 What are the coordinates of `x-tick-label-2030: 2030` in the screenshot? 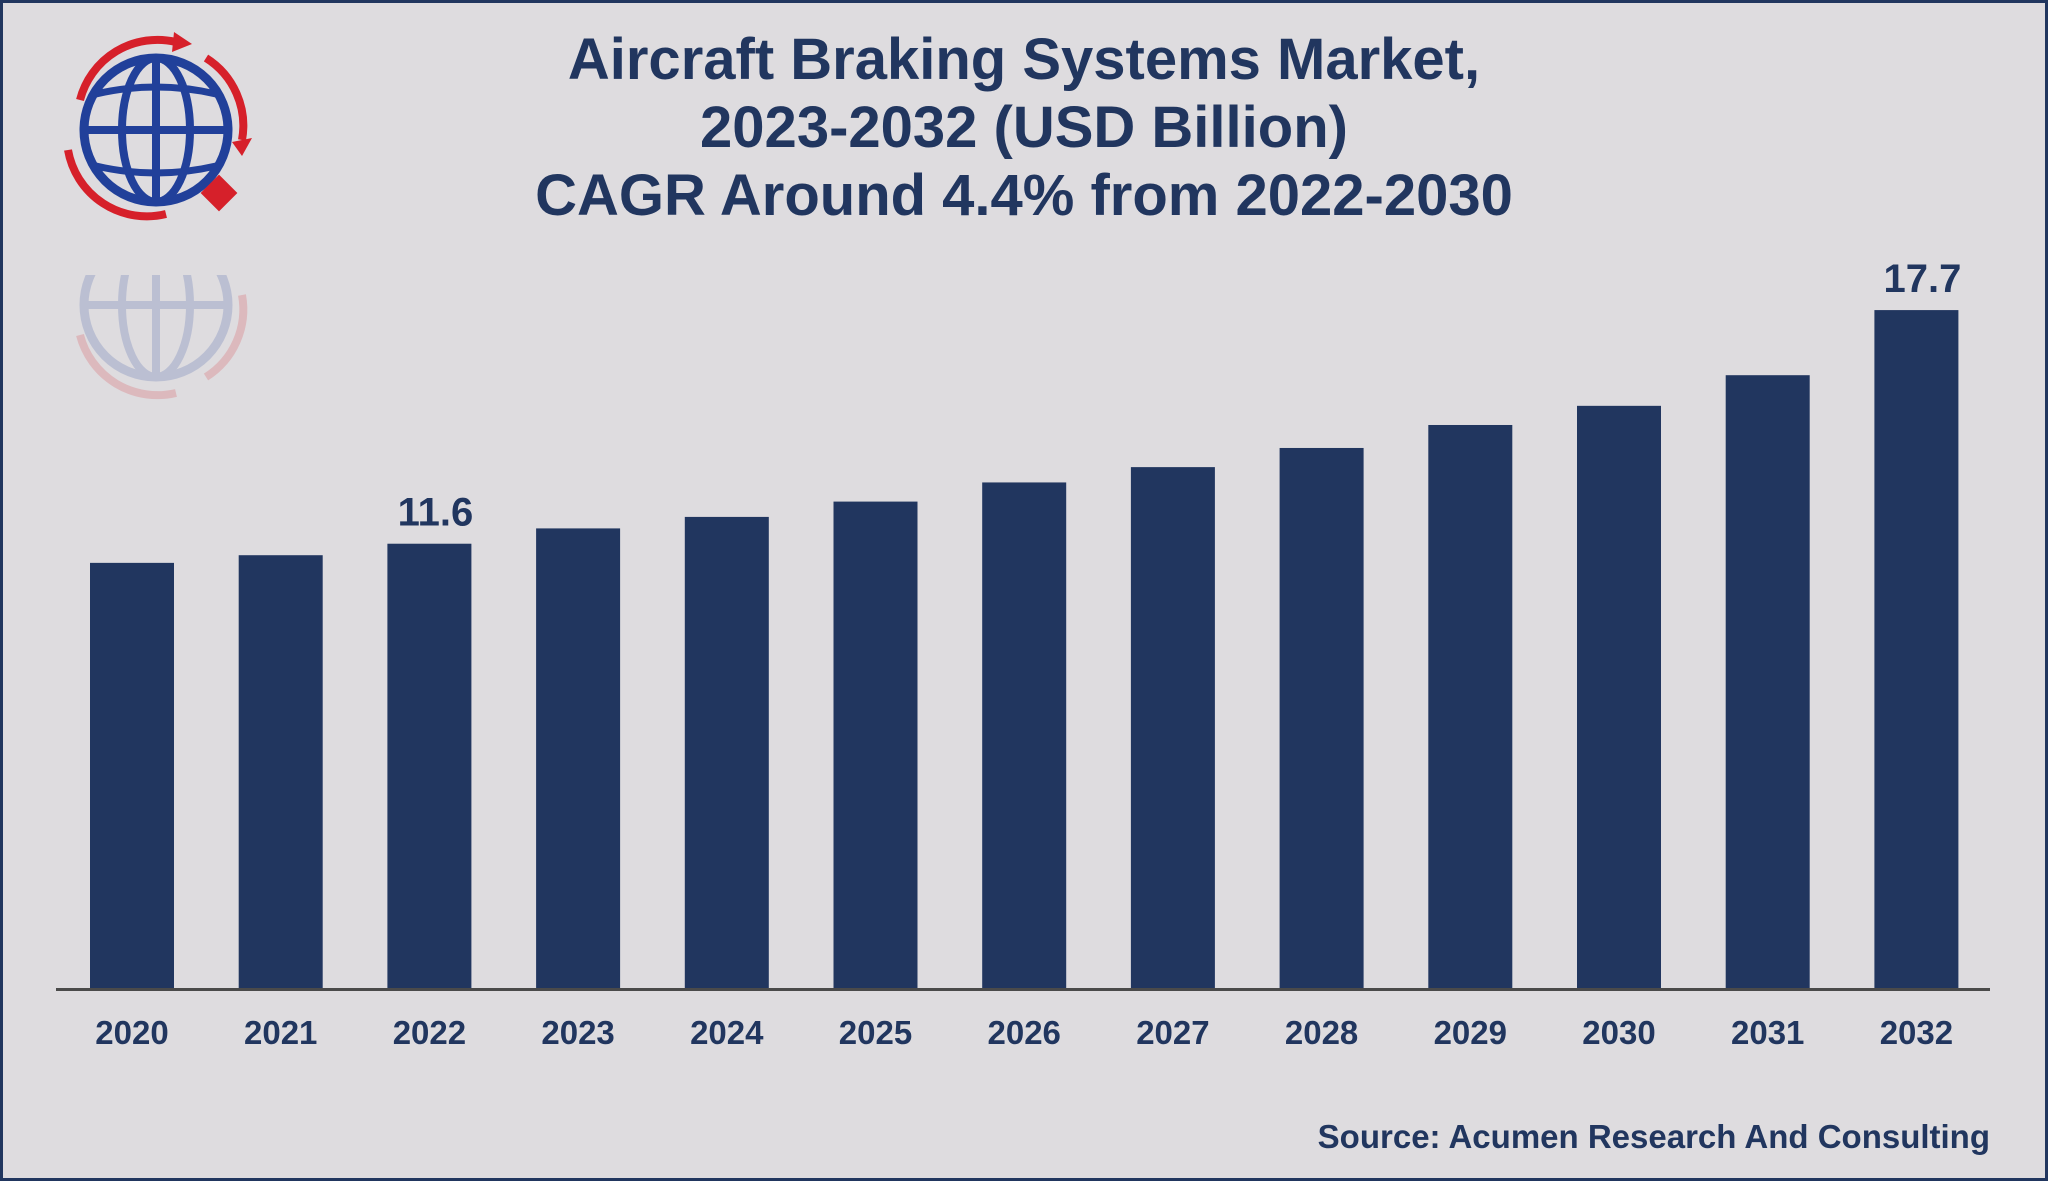 It's located at (1618, 1032).